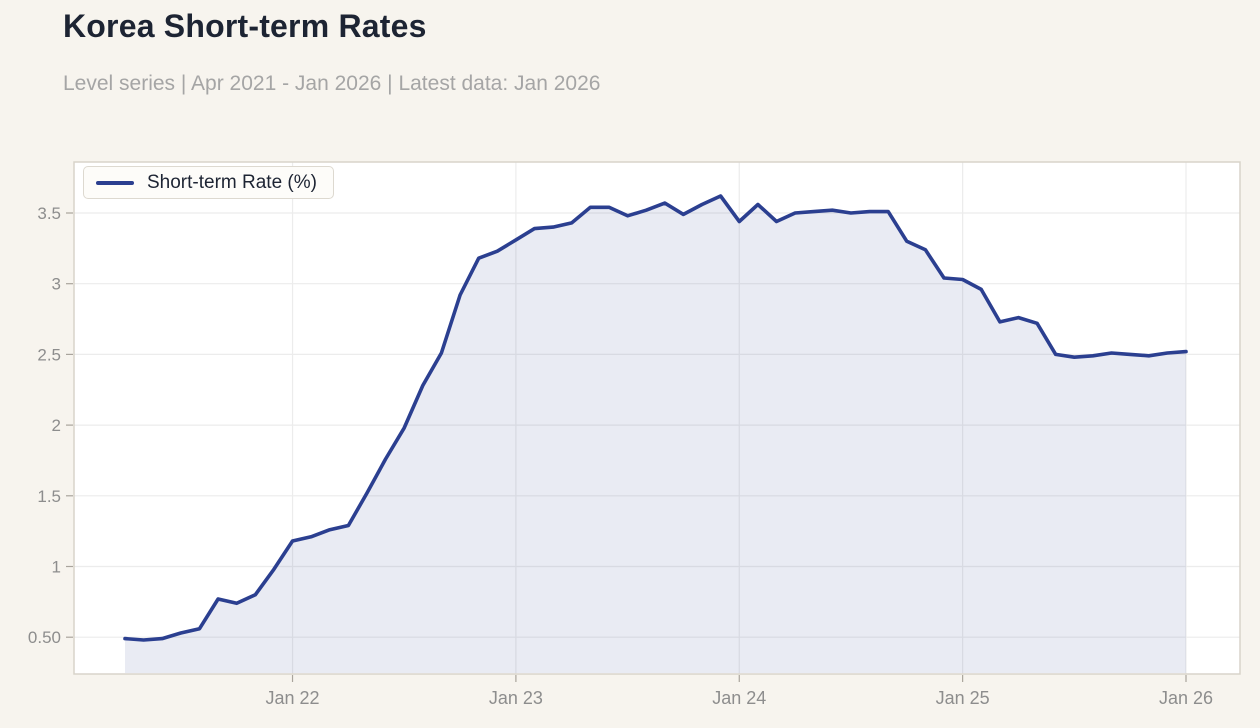 The image size is (1260, 728). Describe the element at coordinates (232, 182) in the screenshot. I see `legend-label: Short-term Rate (%)` at that location.